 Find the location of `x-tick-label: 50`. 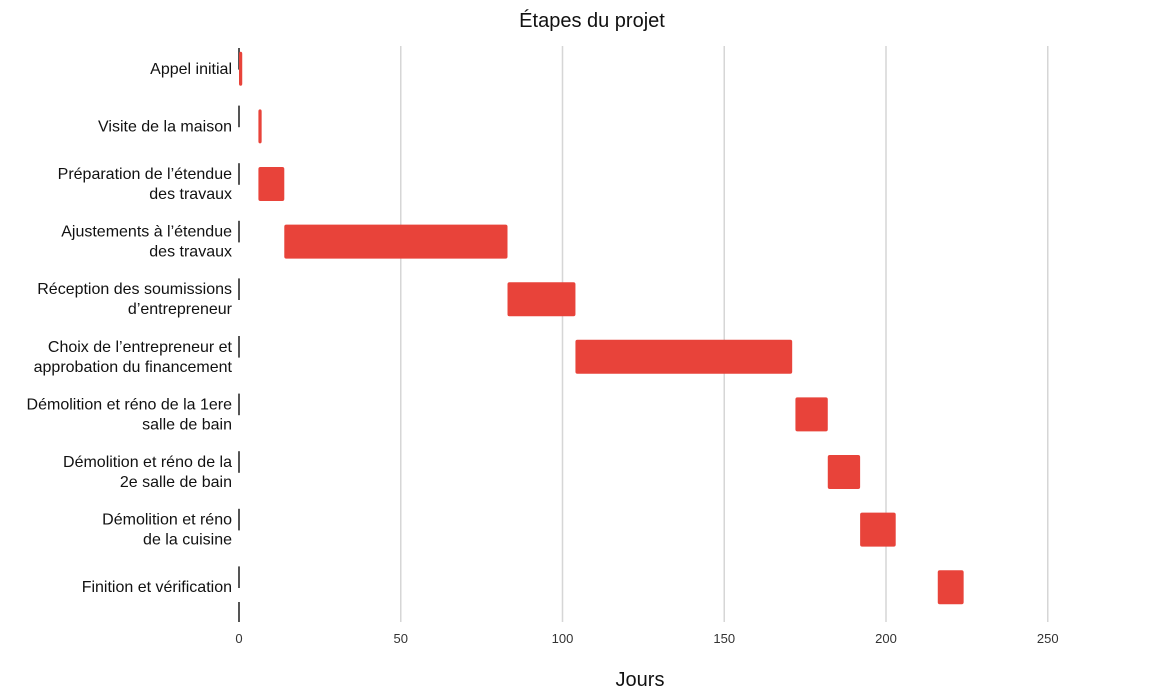

x-tick-label: 50 is located at coordinates (401, 638).